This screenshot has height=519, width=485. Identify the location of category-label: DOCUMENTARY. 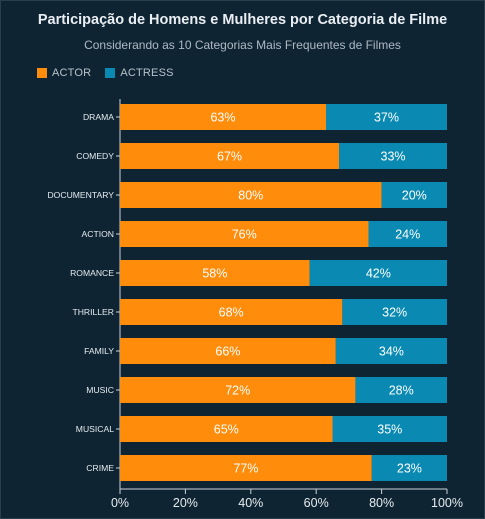
(80, 195).